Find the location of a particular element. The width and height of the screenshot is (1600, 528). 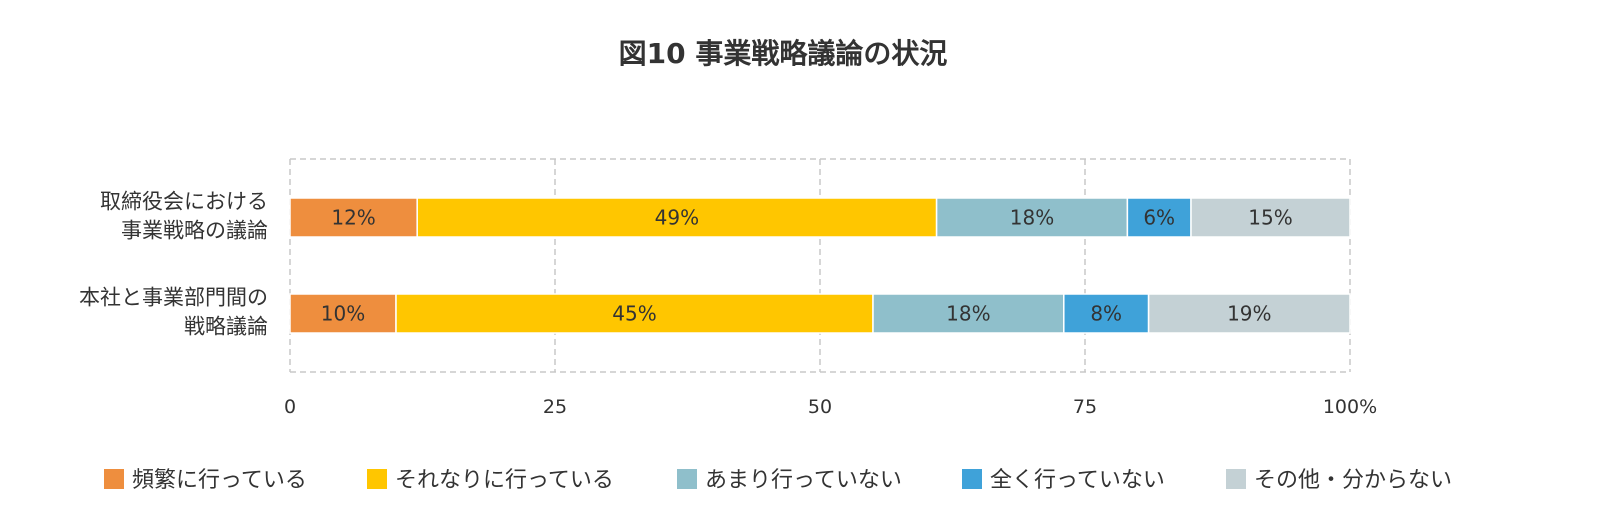

x-tick-label: 100% is located at coordinates (1350, 407).